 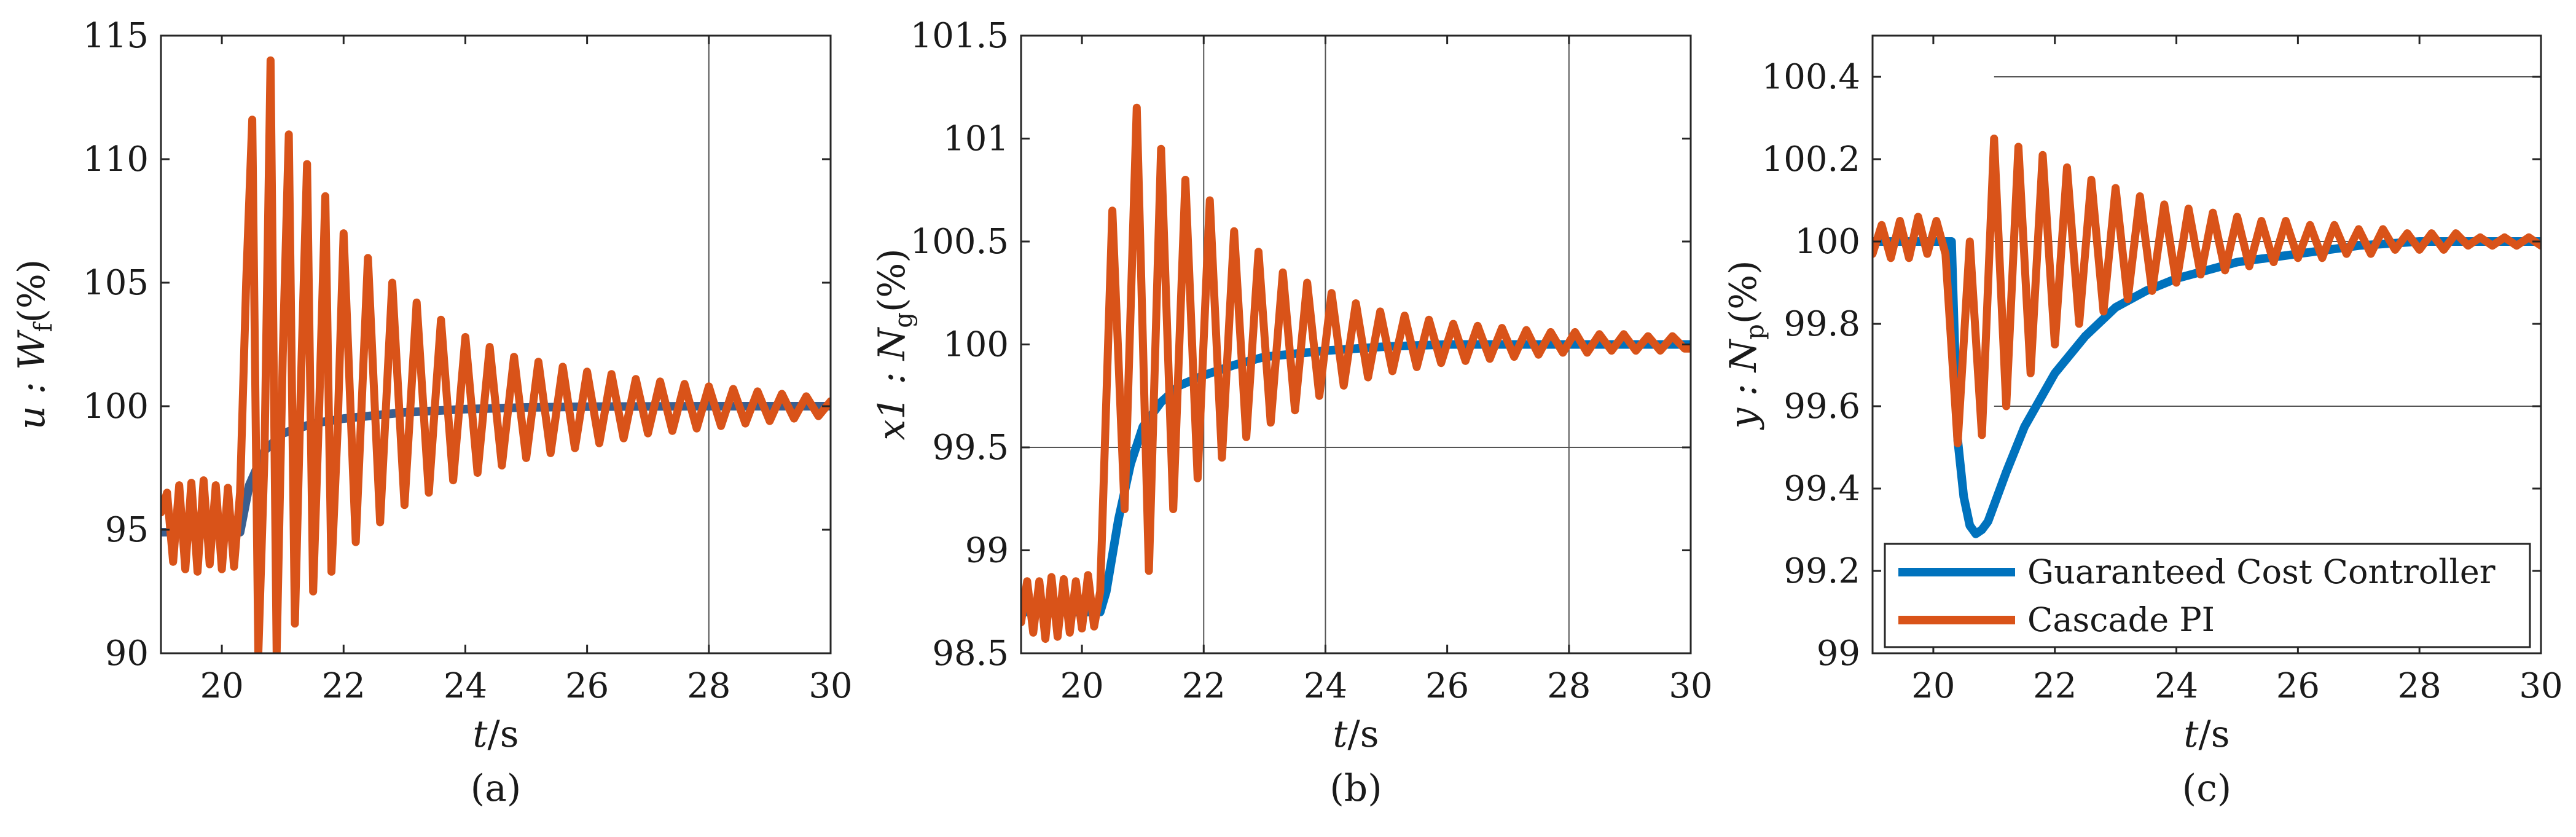 I want to click on panel-caption: (a), so click(x=496, y=788).